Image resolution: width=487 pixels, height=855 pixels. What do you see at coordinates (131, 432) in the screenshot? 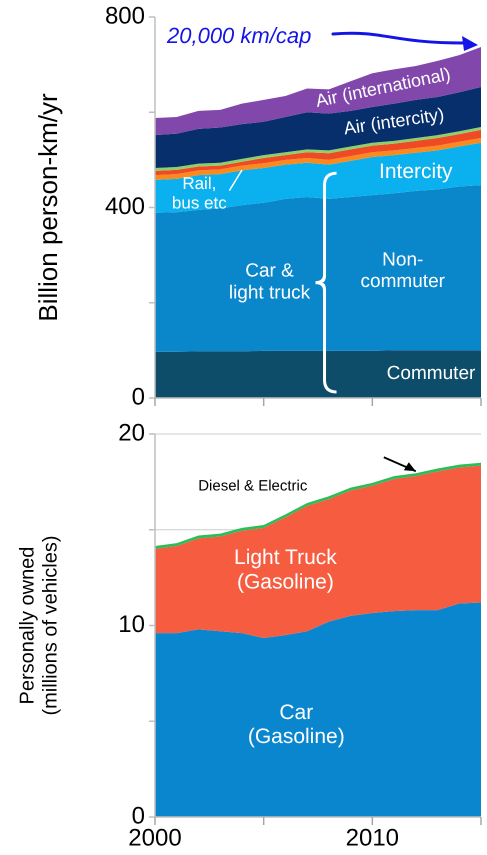
I see `y-tick-label: 20` at bounding box center [131, 432].